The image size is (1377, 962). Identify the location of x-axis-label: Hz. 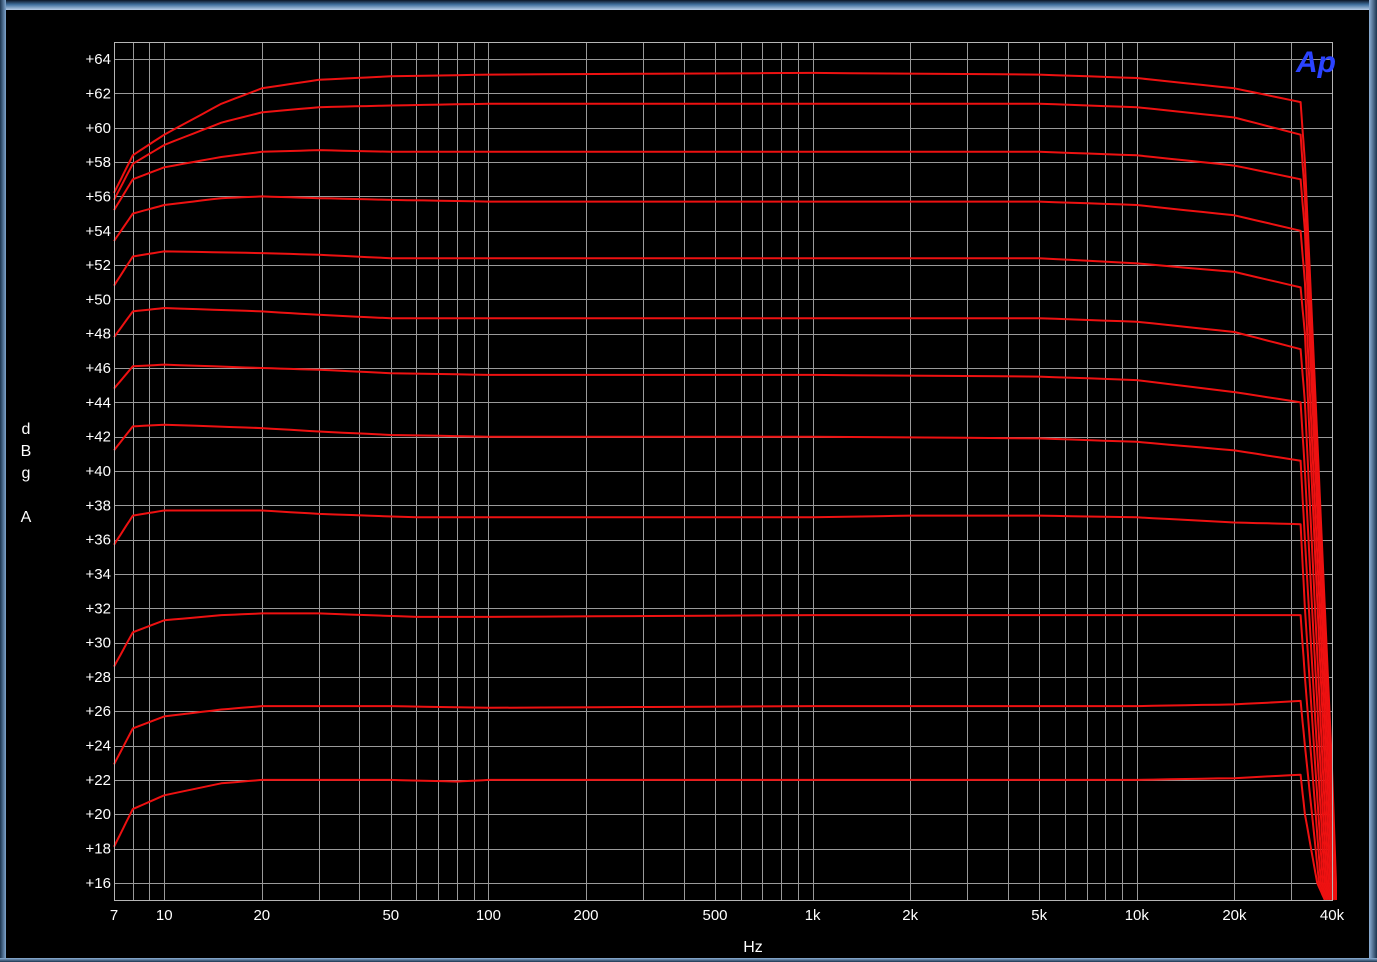
(753, 947).